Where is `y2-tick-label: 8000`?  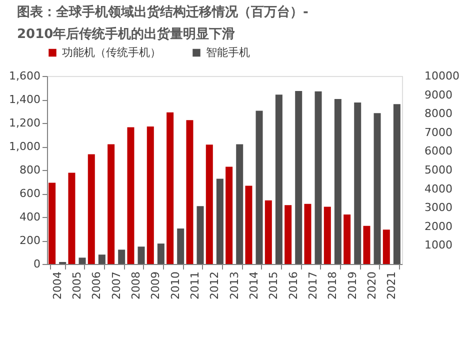 y2-tick-label: 8000 is located at coordinates (438, 113).